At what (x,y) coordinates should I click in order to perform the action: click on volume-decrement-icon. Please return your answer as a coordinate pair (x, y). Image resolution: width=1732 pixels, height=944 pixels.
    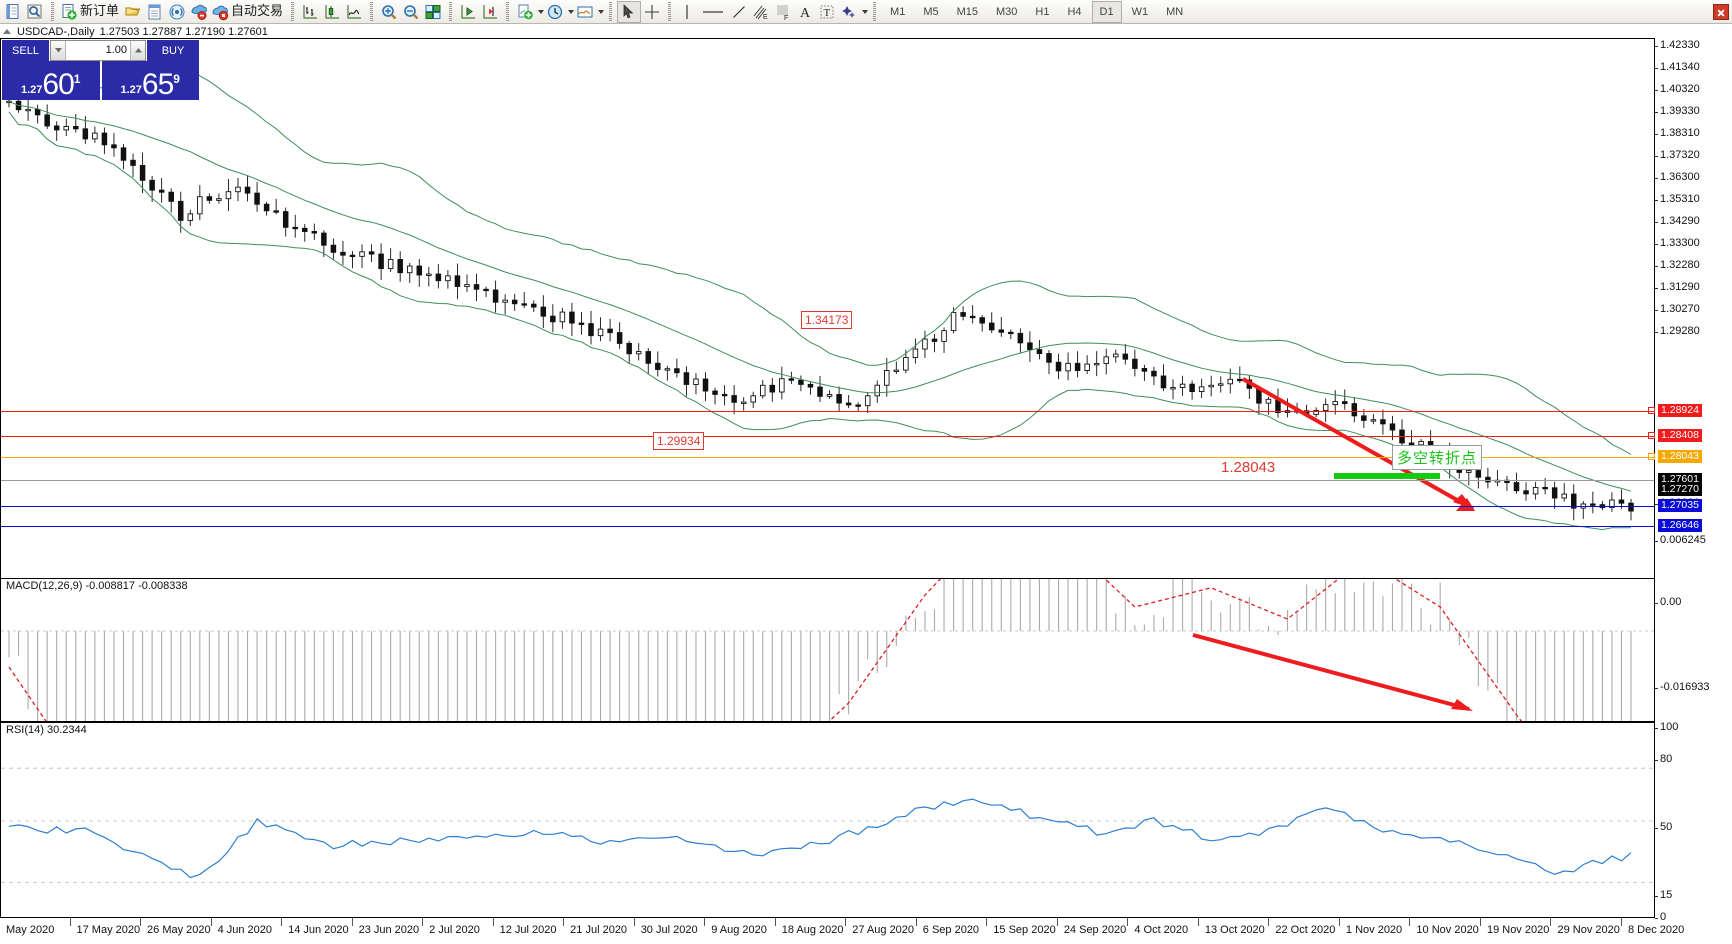
    Looking at the image, I should click on (58, 50).